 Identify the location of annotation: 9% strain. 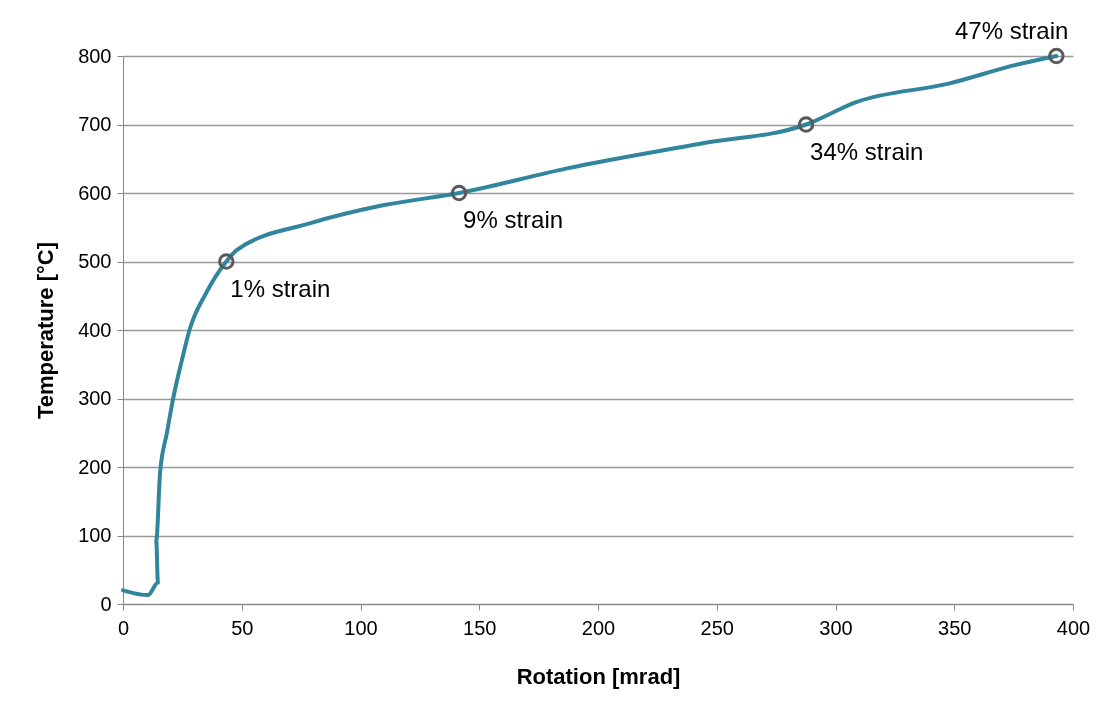
(513, 219).